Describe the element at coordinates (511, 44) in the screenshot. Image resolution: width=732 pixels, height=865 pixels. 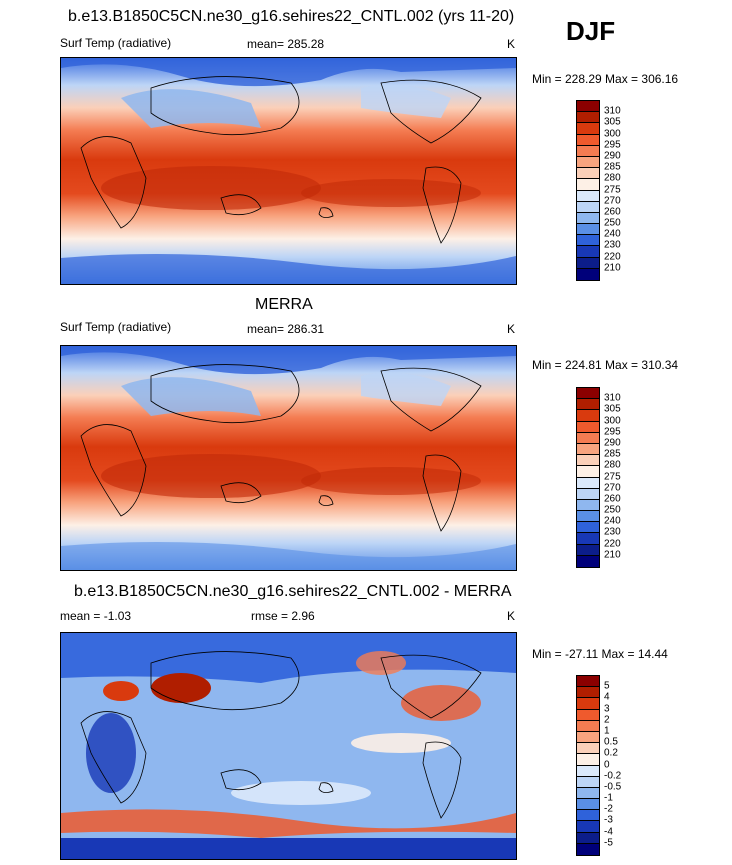
I see `panel1-units-label: K` at that location.